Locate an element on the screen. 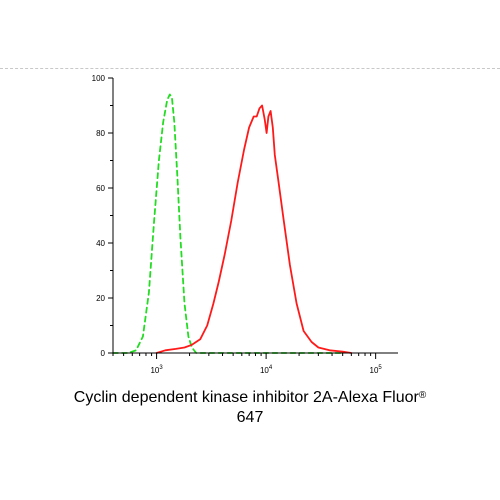  x-tick-label-3: 10³ is located at coordinates (156, 370).